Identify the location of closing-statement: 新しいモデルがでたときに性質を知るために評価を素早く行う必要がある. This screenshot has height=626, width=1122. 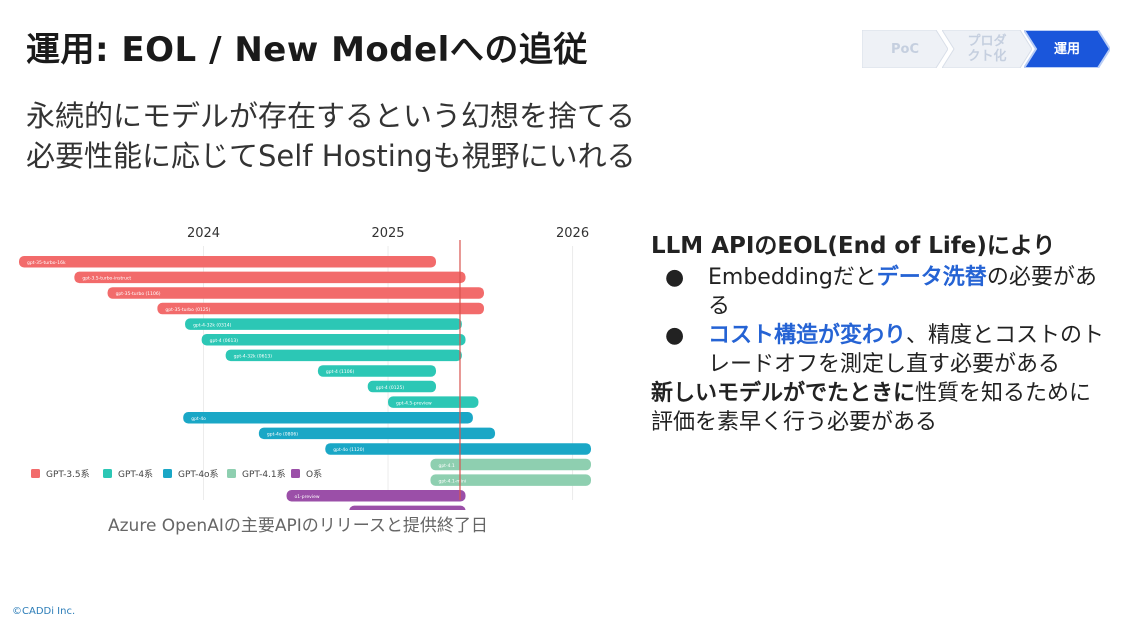
(871, 408).